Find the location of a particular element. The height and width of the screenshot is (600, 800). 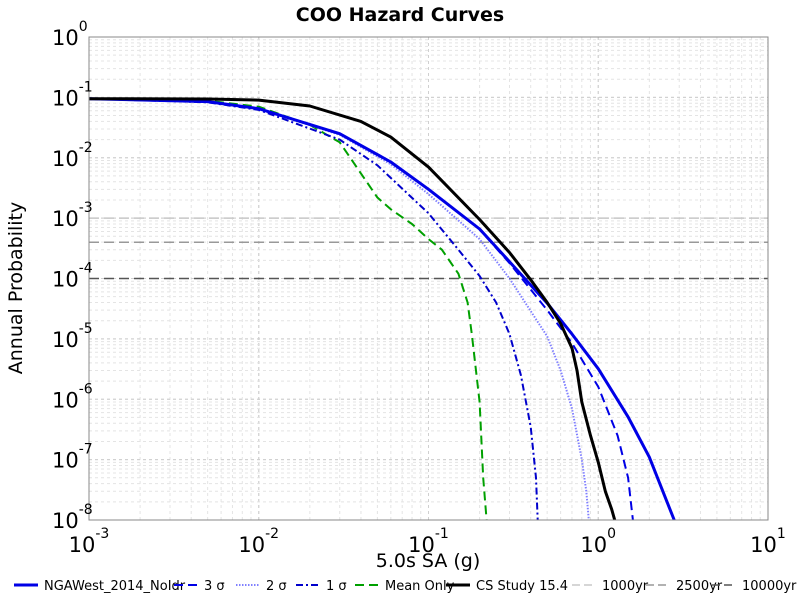

legend-item: 2500yr is located at coordinates (684, 586).